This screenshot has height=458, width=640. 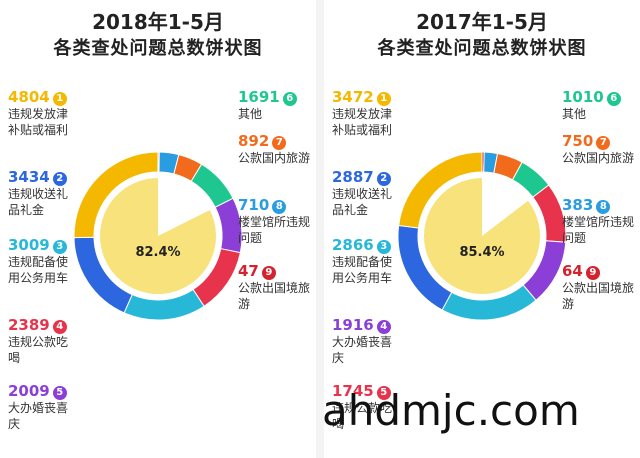 I want to click on legend-value: 710, so click(x=254, y=205).